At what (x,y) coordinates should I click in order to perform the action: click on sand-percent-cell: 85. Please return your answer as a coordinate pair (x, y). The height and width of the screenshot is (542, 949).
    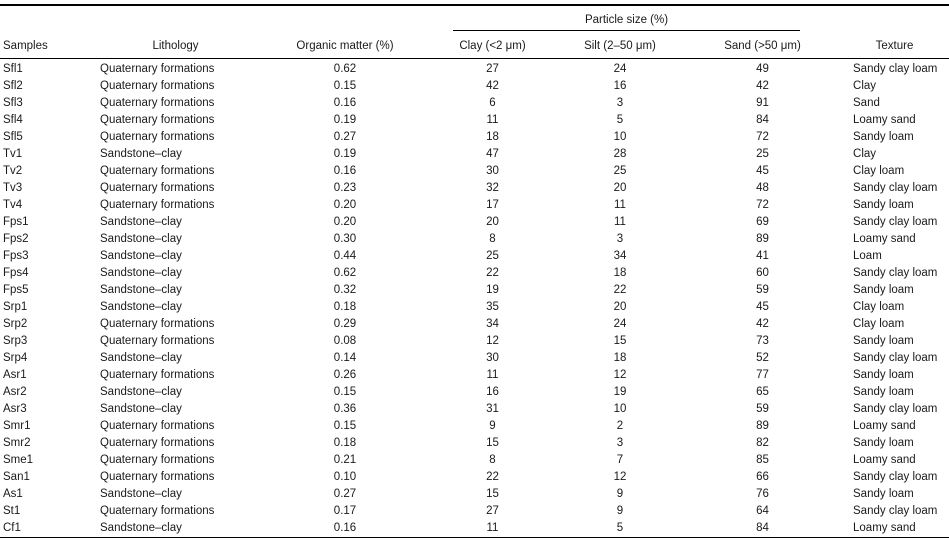
    Looking at the image, I should click on (762, 459).